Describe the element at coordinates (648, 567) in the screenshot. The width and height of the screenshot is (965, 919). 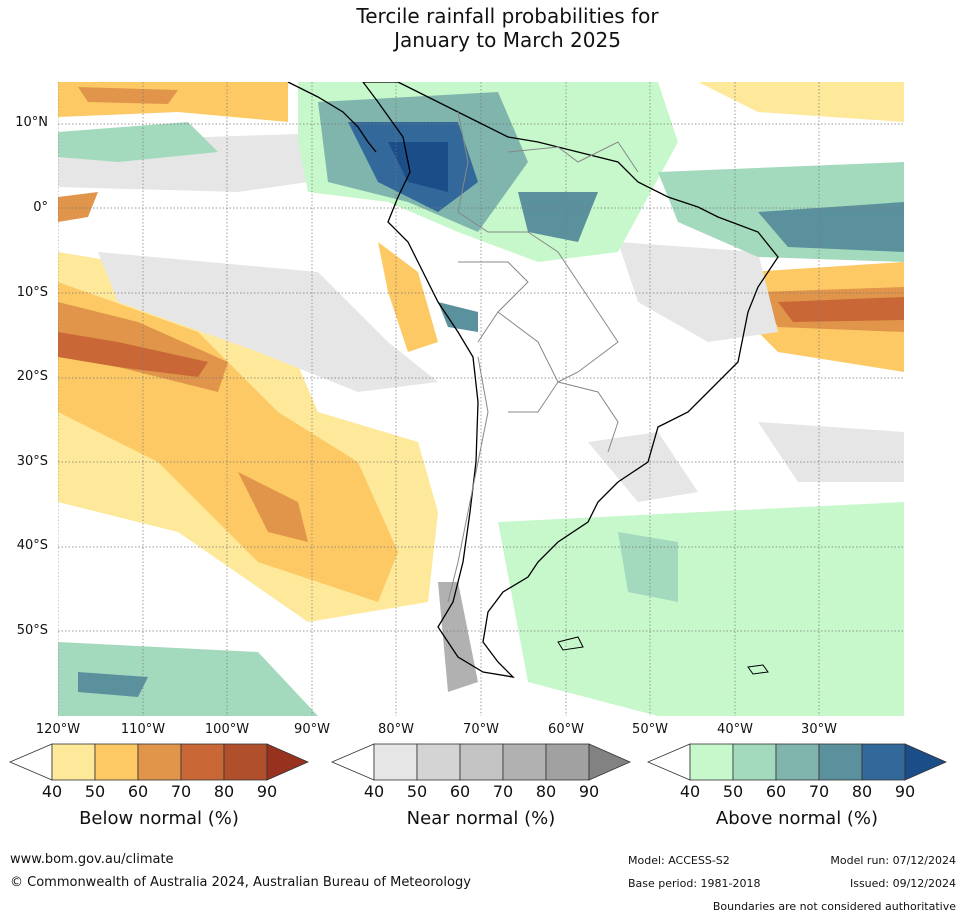
I see `patch-above-south-atlantic-core` at that location.